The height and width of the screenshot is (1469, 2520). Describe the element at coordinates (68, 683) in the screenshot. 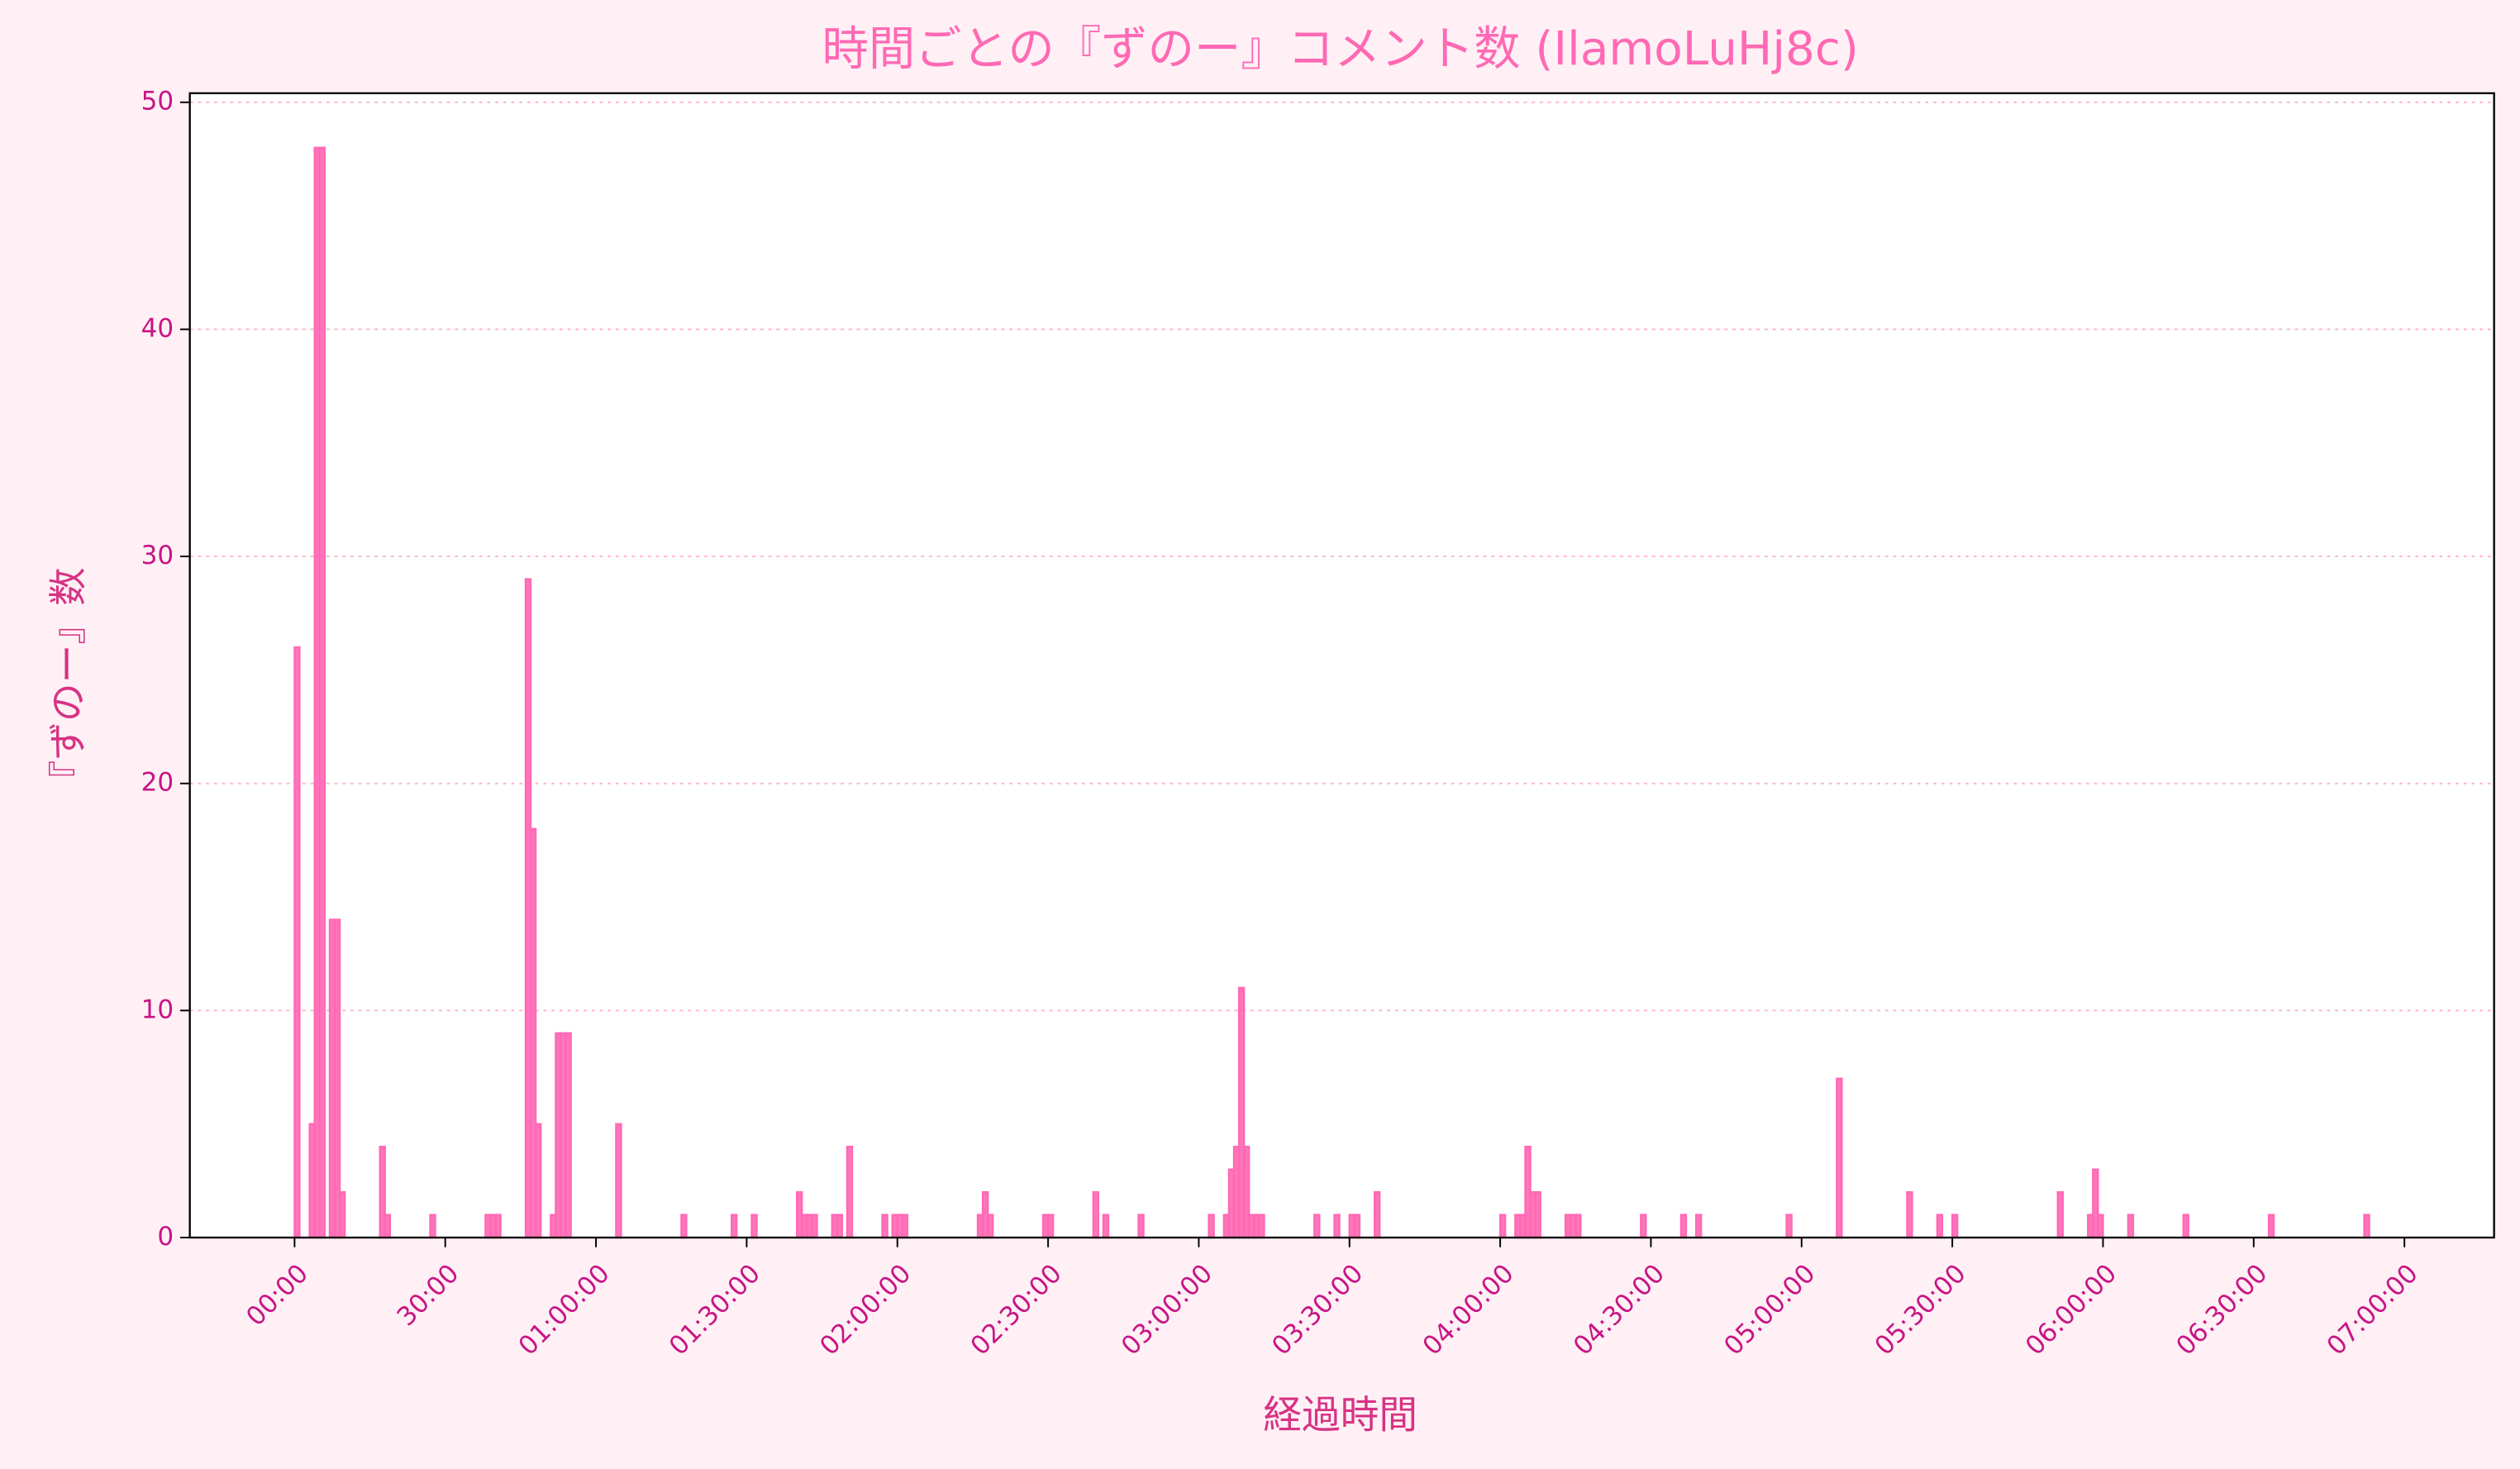

I see `y-axis-label: 『ずのー』数` at that location.